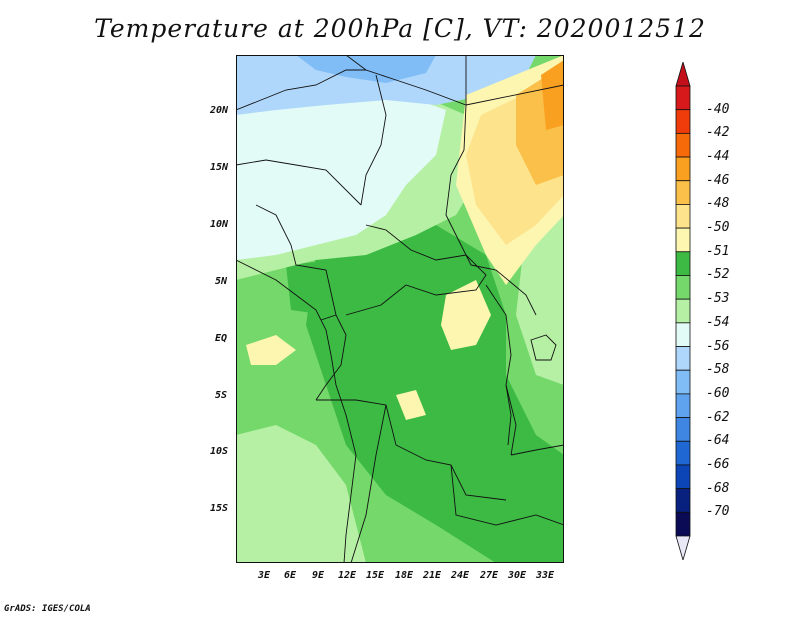 This screenshot has width=800, height=618. What do you see at coordinates (508, 415) in the screenshot?
I see `lake-tanganyika` at bounding box center [508, 415].